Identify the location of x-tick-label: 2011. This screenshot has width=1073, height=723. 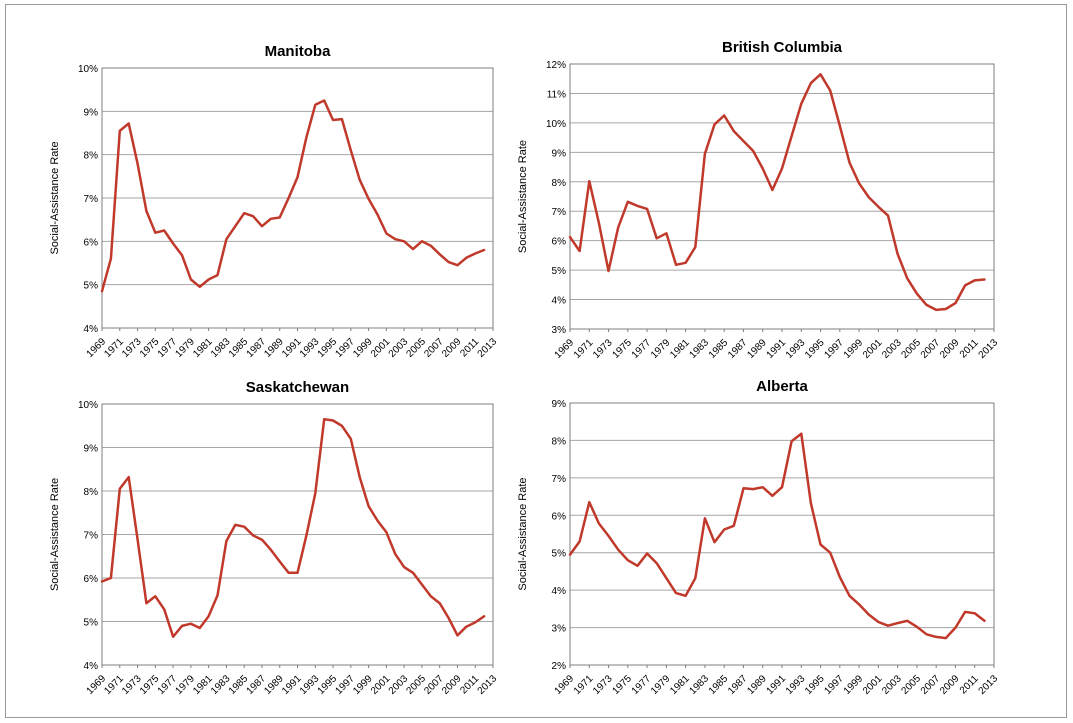
(969, 348).